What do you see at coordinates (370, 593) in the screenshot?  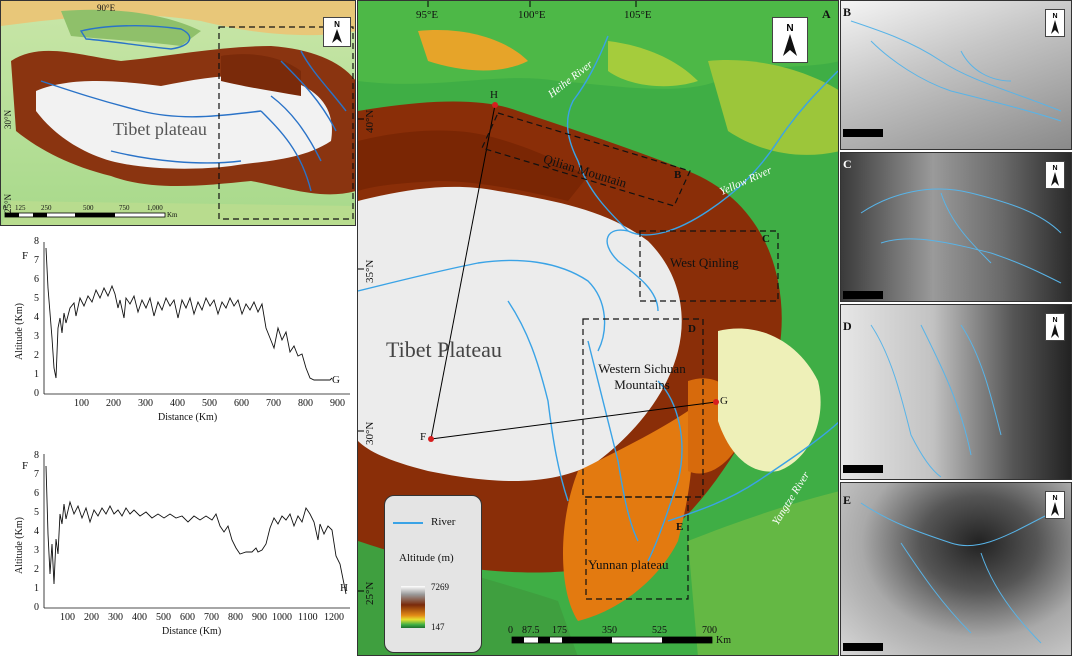 I see `lat-label: 25°N` at bounding box center [370, 593].